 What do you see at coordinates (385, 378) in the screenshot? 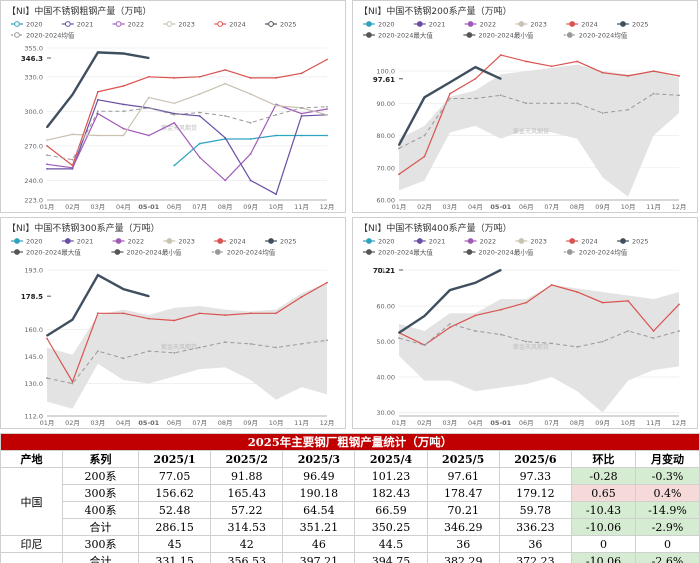
I see `y-tick-label: 40.00` at bounding box center [385, 378].